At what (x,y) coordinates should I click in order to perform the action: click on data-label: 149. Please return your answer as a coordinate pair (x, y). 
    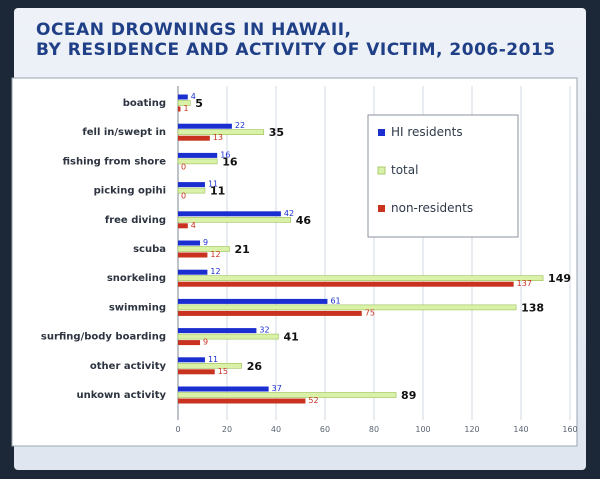
    Looking at the image, I should click on (559, 278).